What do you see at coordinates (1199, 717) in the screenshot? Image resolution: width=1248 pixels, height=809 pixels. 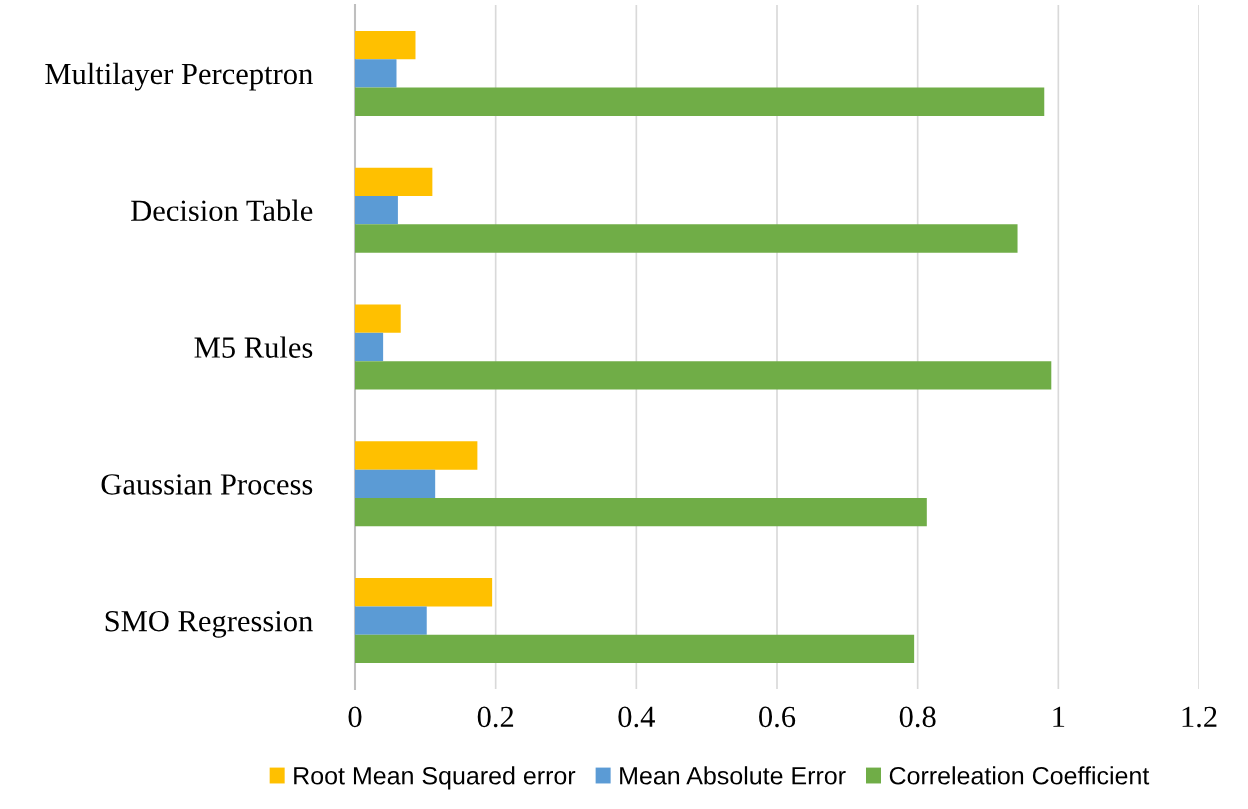 I see `x-tick-label: 1.2` at bounding box center [1199, 717].